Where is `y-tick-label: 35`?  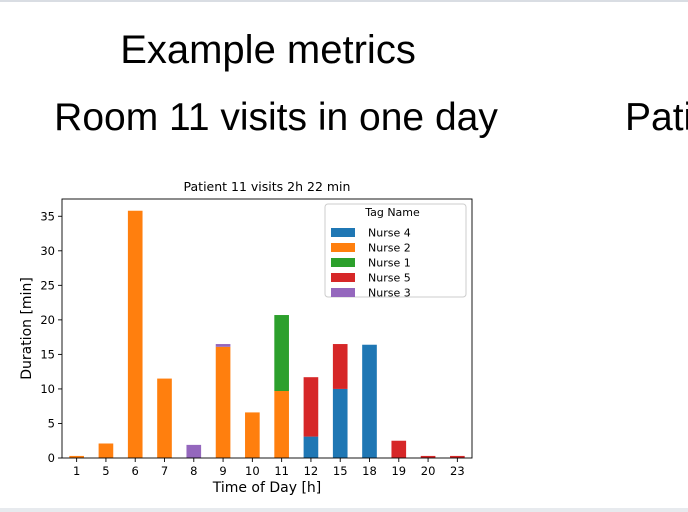
y-tick-label: 35 is located at coordinates (47, 216).